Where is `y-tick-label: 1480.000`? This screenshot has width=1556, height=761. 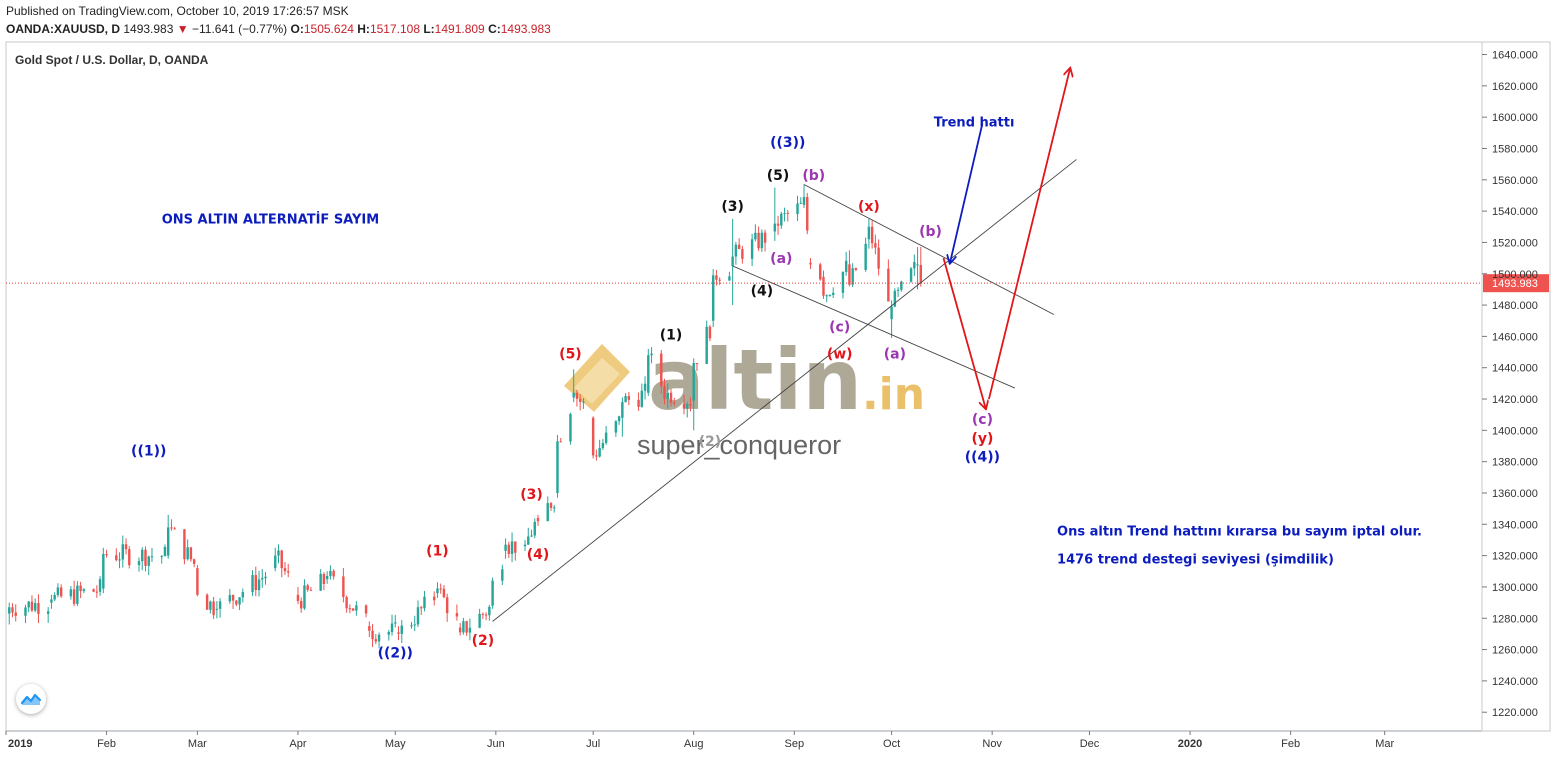
y-tick-label: 1480.000 is located at coordinates (1515, 306).